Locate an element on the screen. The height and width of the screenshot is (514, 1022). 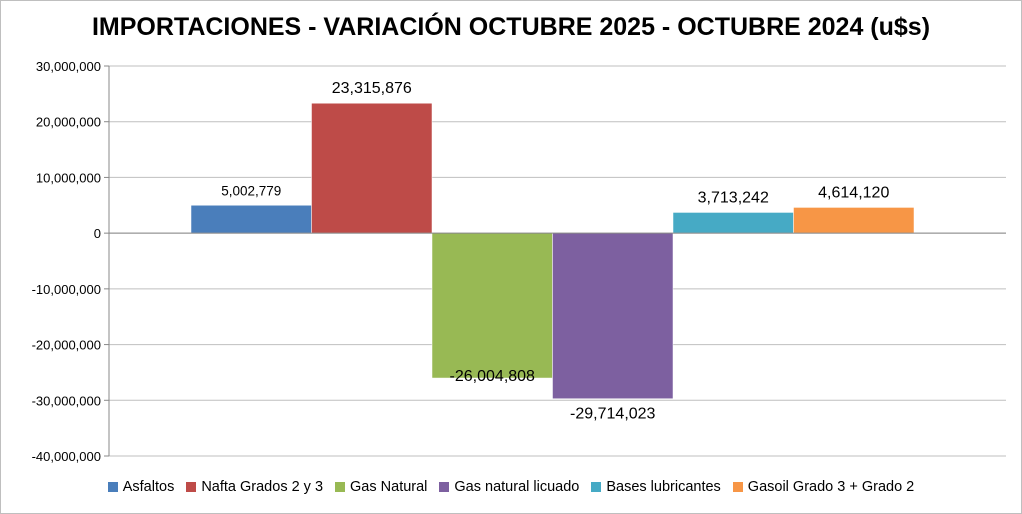
bar-asfaltos is located at coordinates (251, 219).